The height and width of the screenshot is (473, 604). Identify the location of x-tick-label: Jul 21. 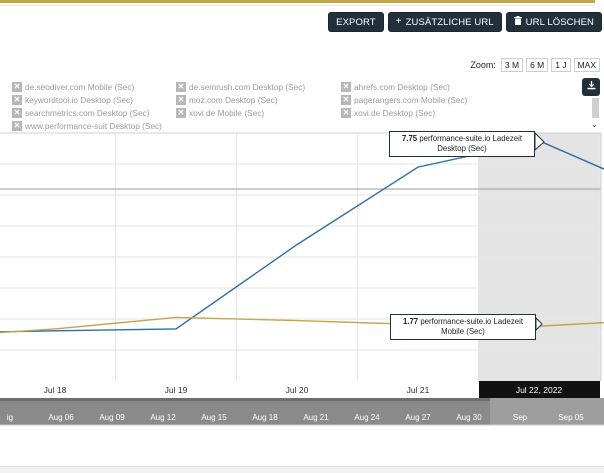
(418, 390).